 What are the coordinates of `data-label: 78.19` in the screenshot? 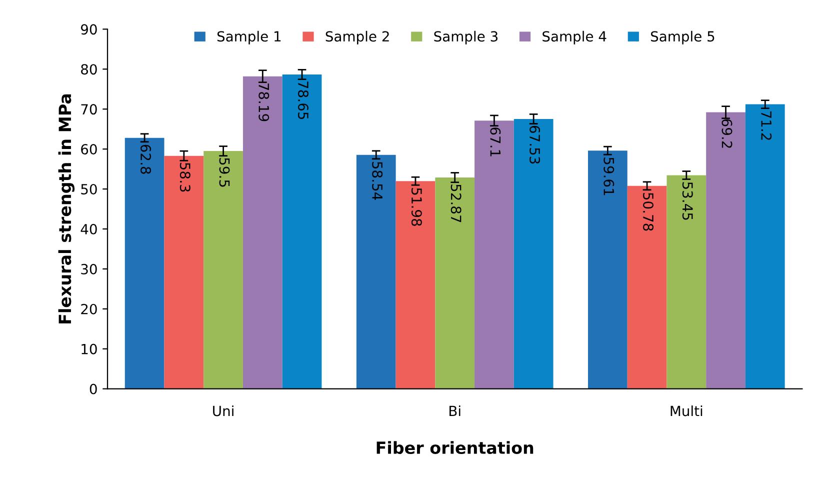 It's located at (264, 102).